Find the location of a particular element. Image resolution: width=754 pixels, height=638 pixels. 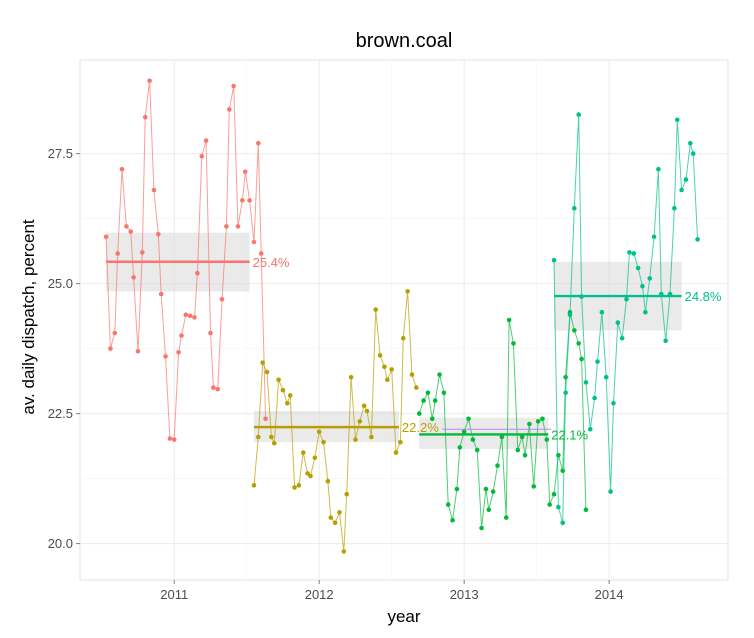

x-tick-label: 2014 is located at coordinates (609, 594).